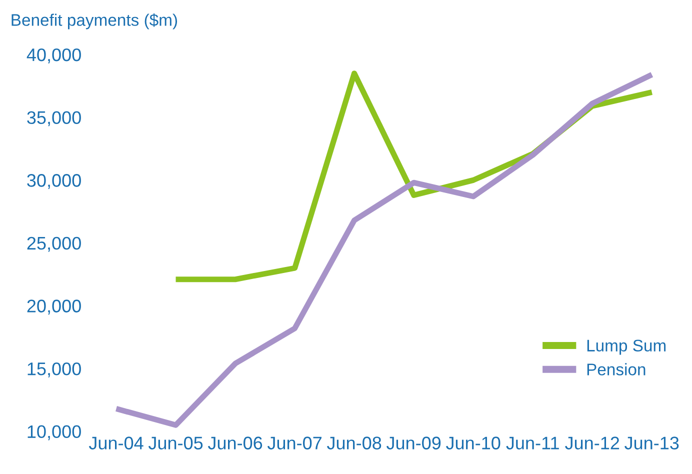 The height and width of the screenshot is (474, 692). Describe the element at coordinates (54, 370) in the screenshot. I see `y-tick-label: 15,000` at that location.